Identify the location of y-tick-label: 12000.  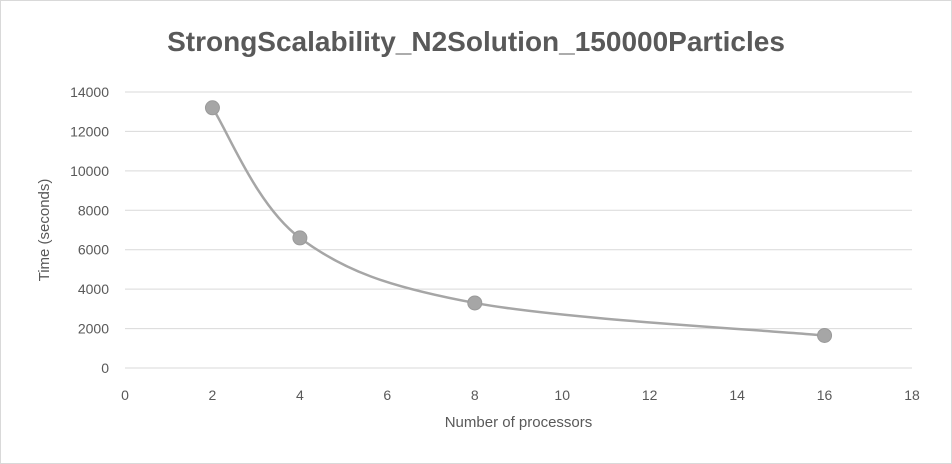
(89, 131).